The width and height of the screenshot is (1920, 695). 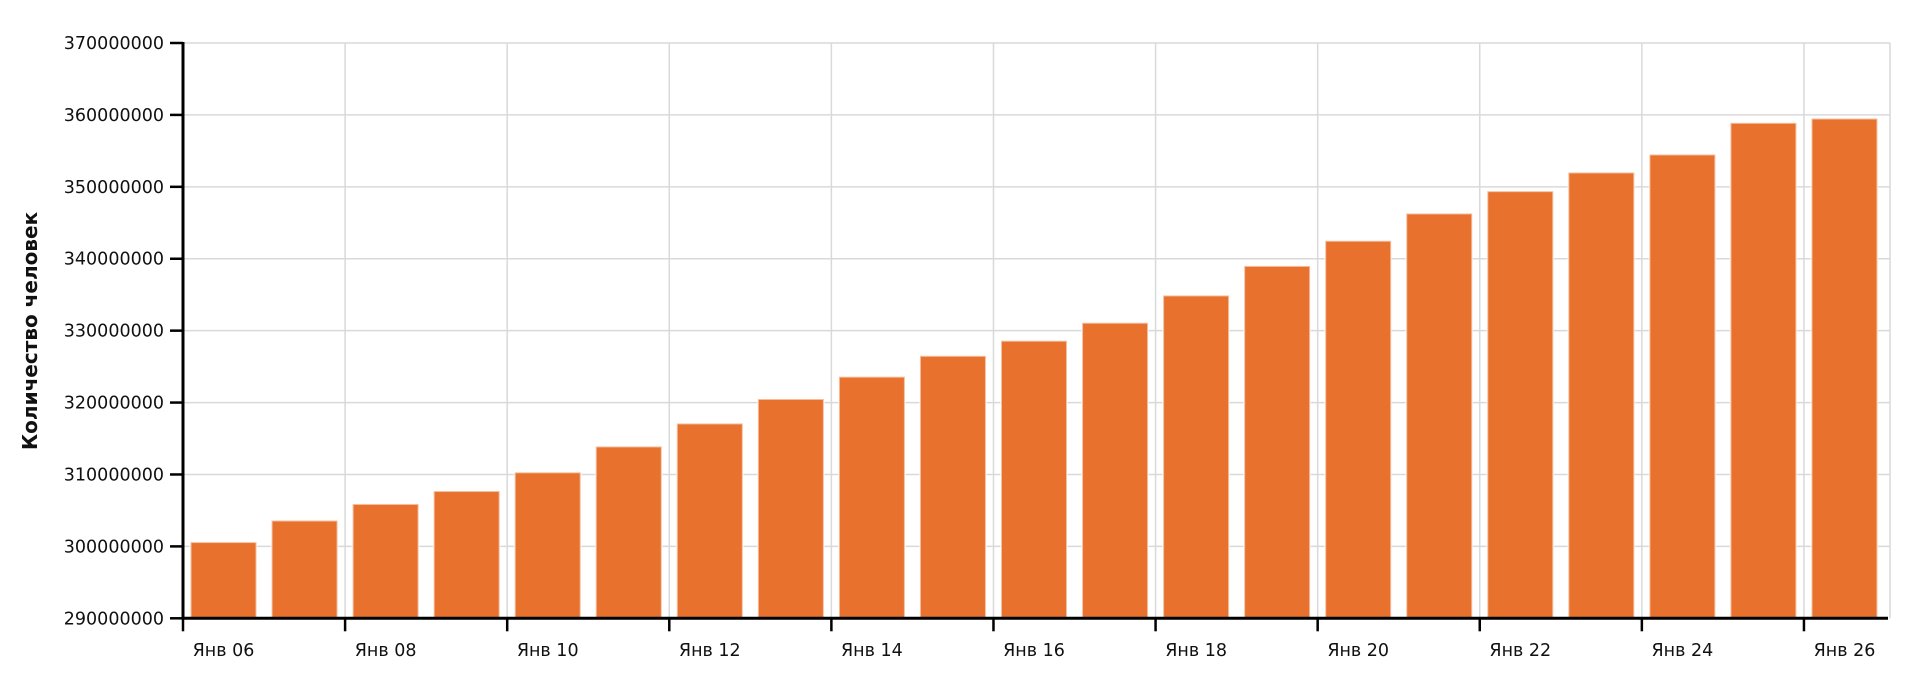 What do you see at coordinates (1520, 651) in the screenshot?
I see `x-tick-label: Янв 22` at bounding box center [1520, 651].